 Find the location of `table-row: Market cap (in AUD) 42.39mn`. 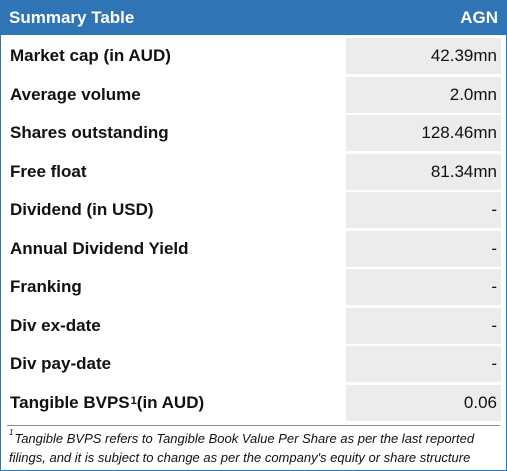

table-row: Market cap (in AUD) 42.39mn is located at coordinates (253, 56).